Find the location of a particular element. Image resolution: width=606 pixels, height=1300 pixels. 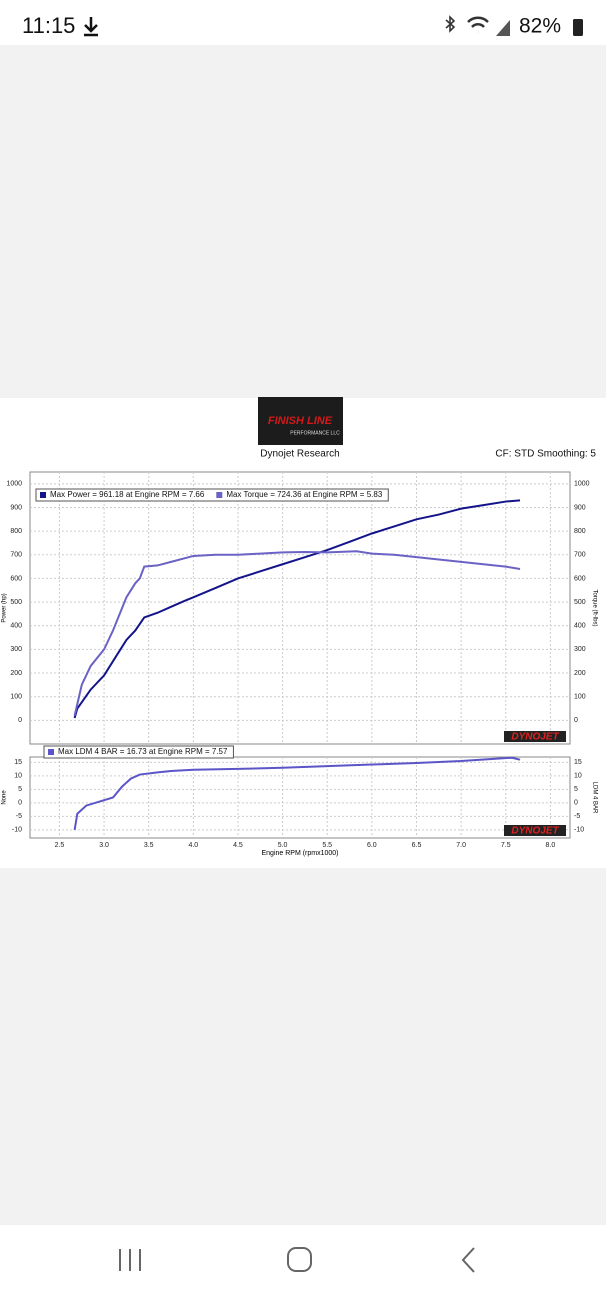

y2-tick-label: 500 is located at coordinates (580, 602).